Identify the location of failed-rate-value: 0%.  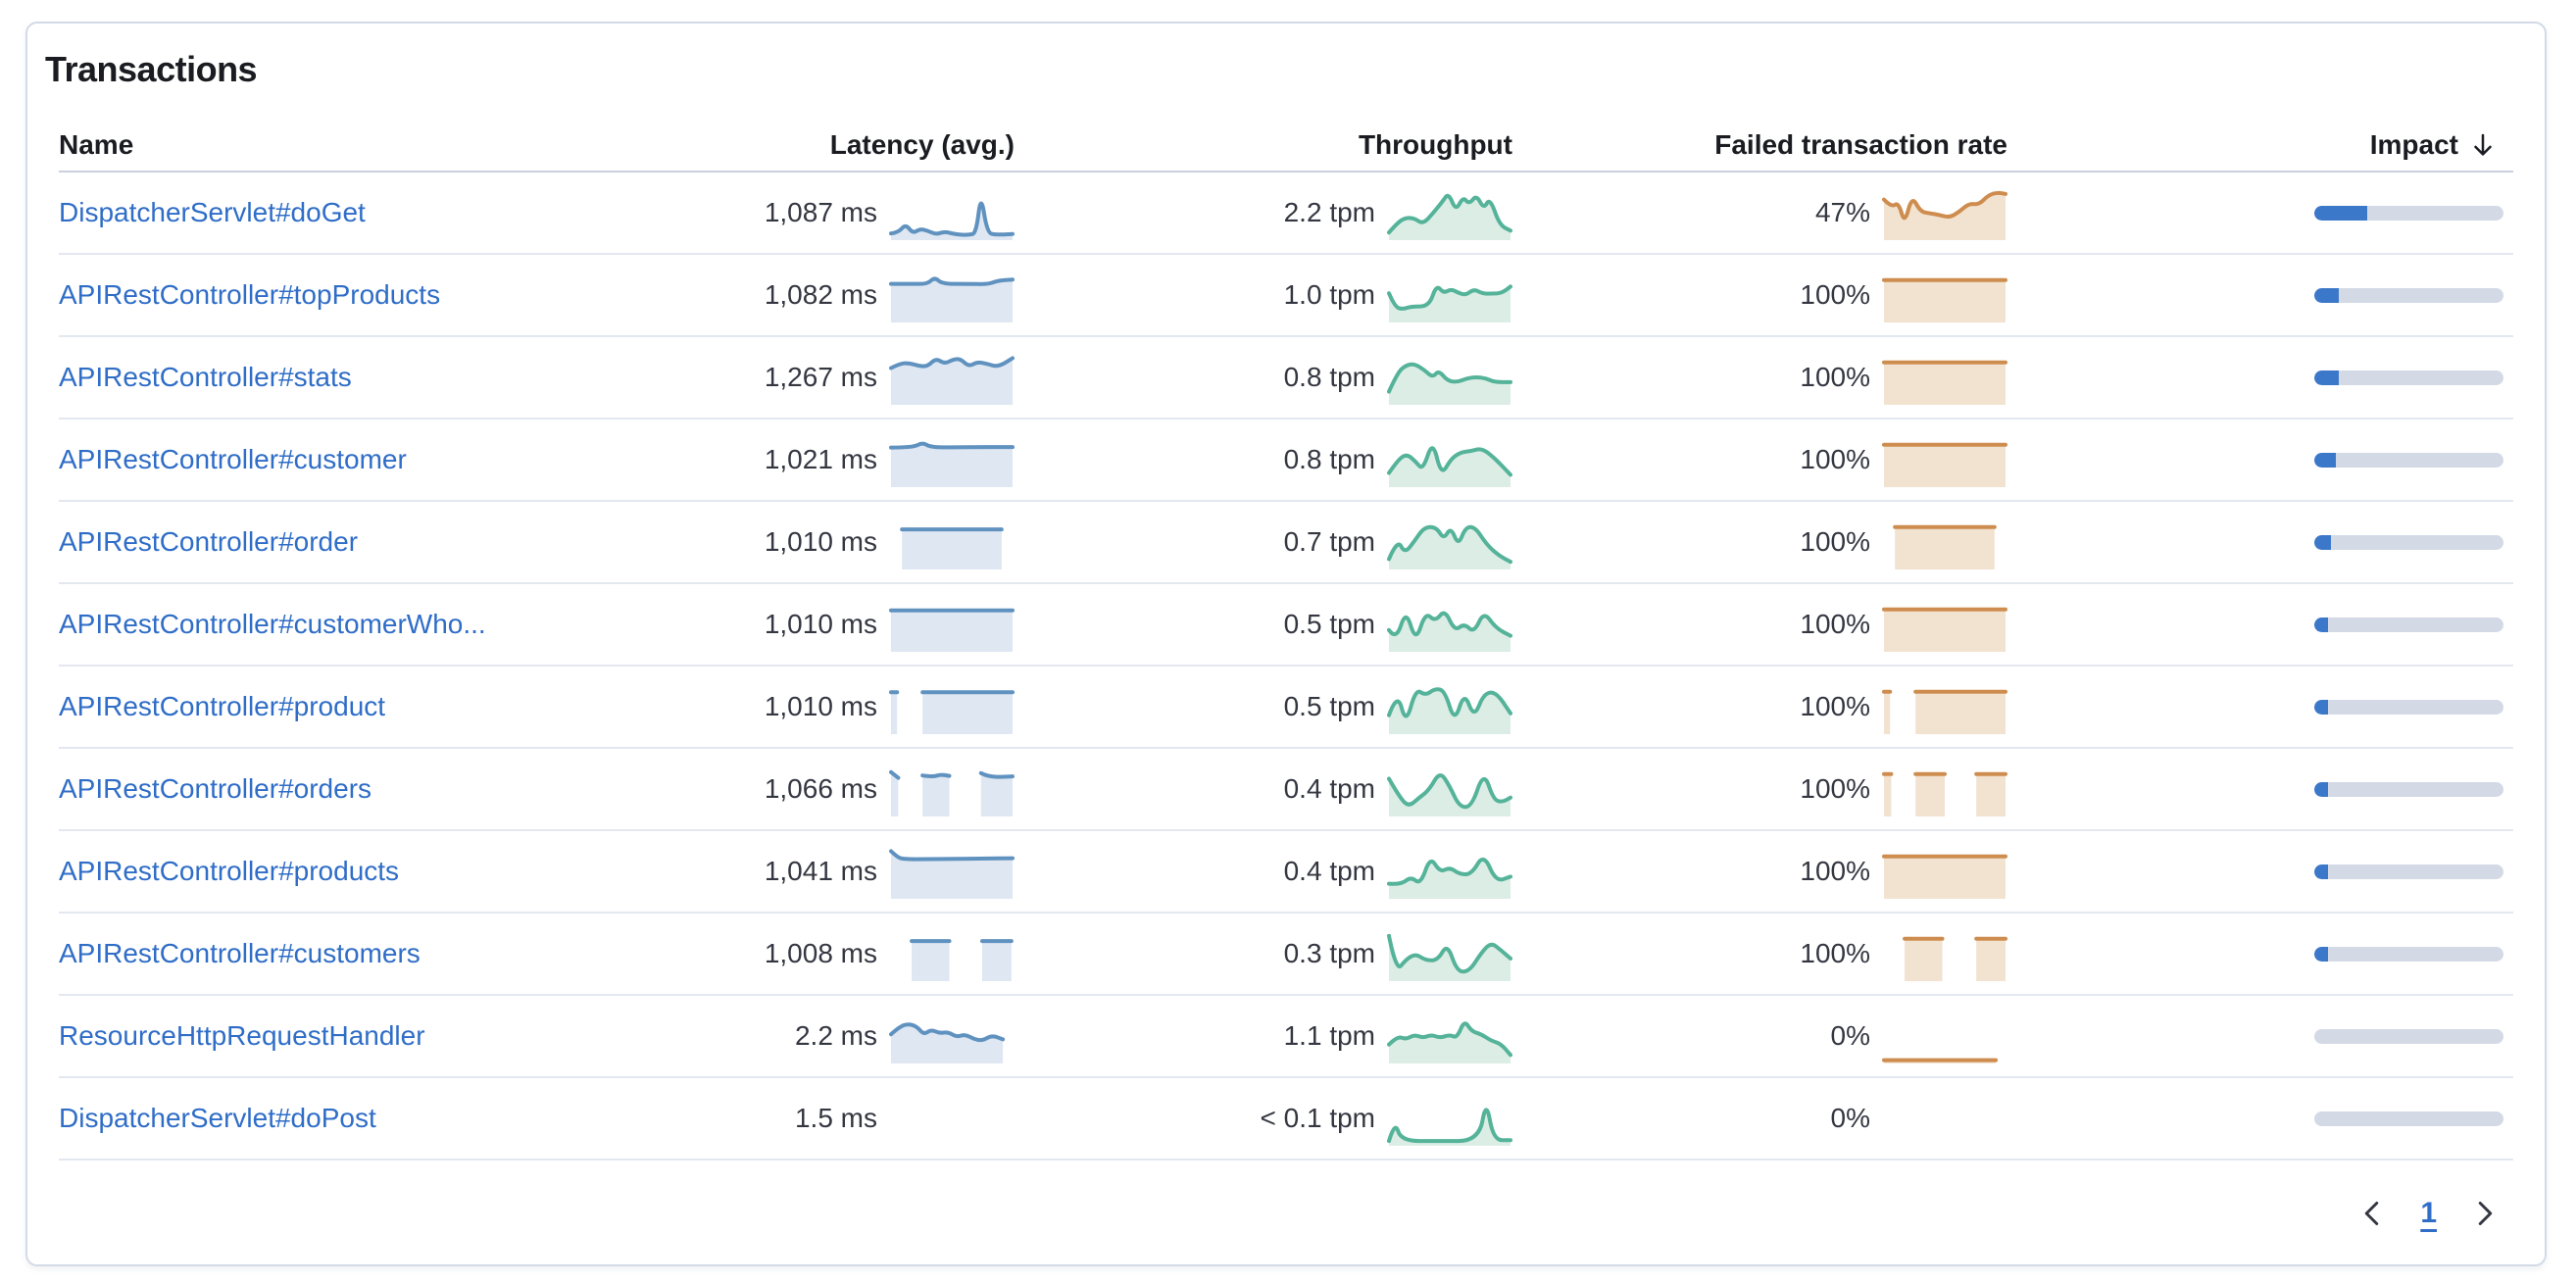
(1850, 1035).